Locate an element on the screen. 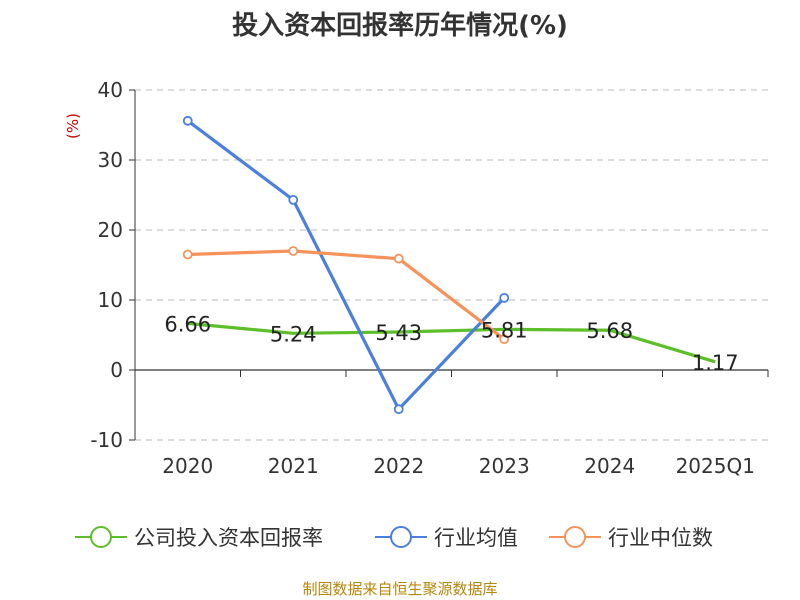  data-labels: 6.66 5.24 5.43 5.81 5.68 1.17 is located at coordinates (451, 343).